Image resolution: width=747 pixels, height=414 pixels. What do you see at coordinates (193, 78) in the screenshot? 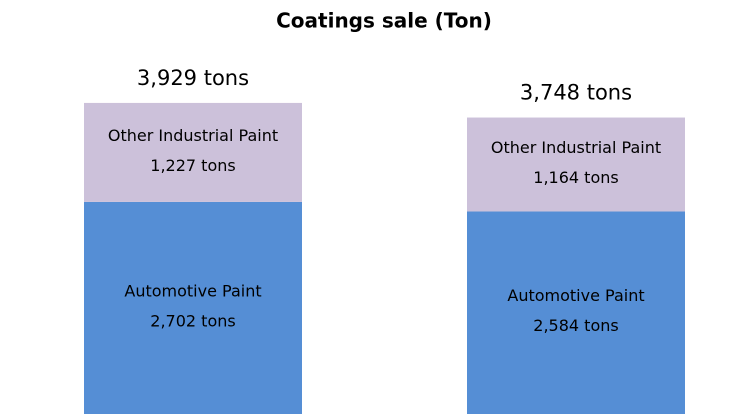
I see `total-label: 3,929 tons` at bounding box center [193, 78].